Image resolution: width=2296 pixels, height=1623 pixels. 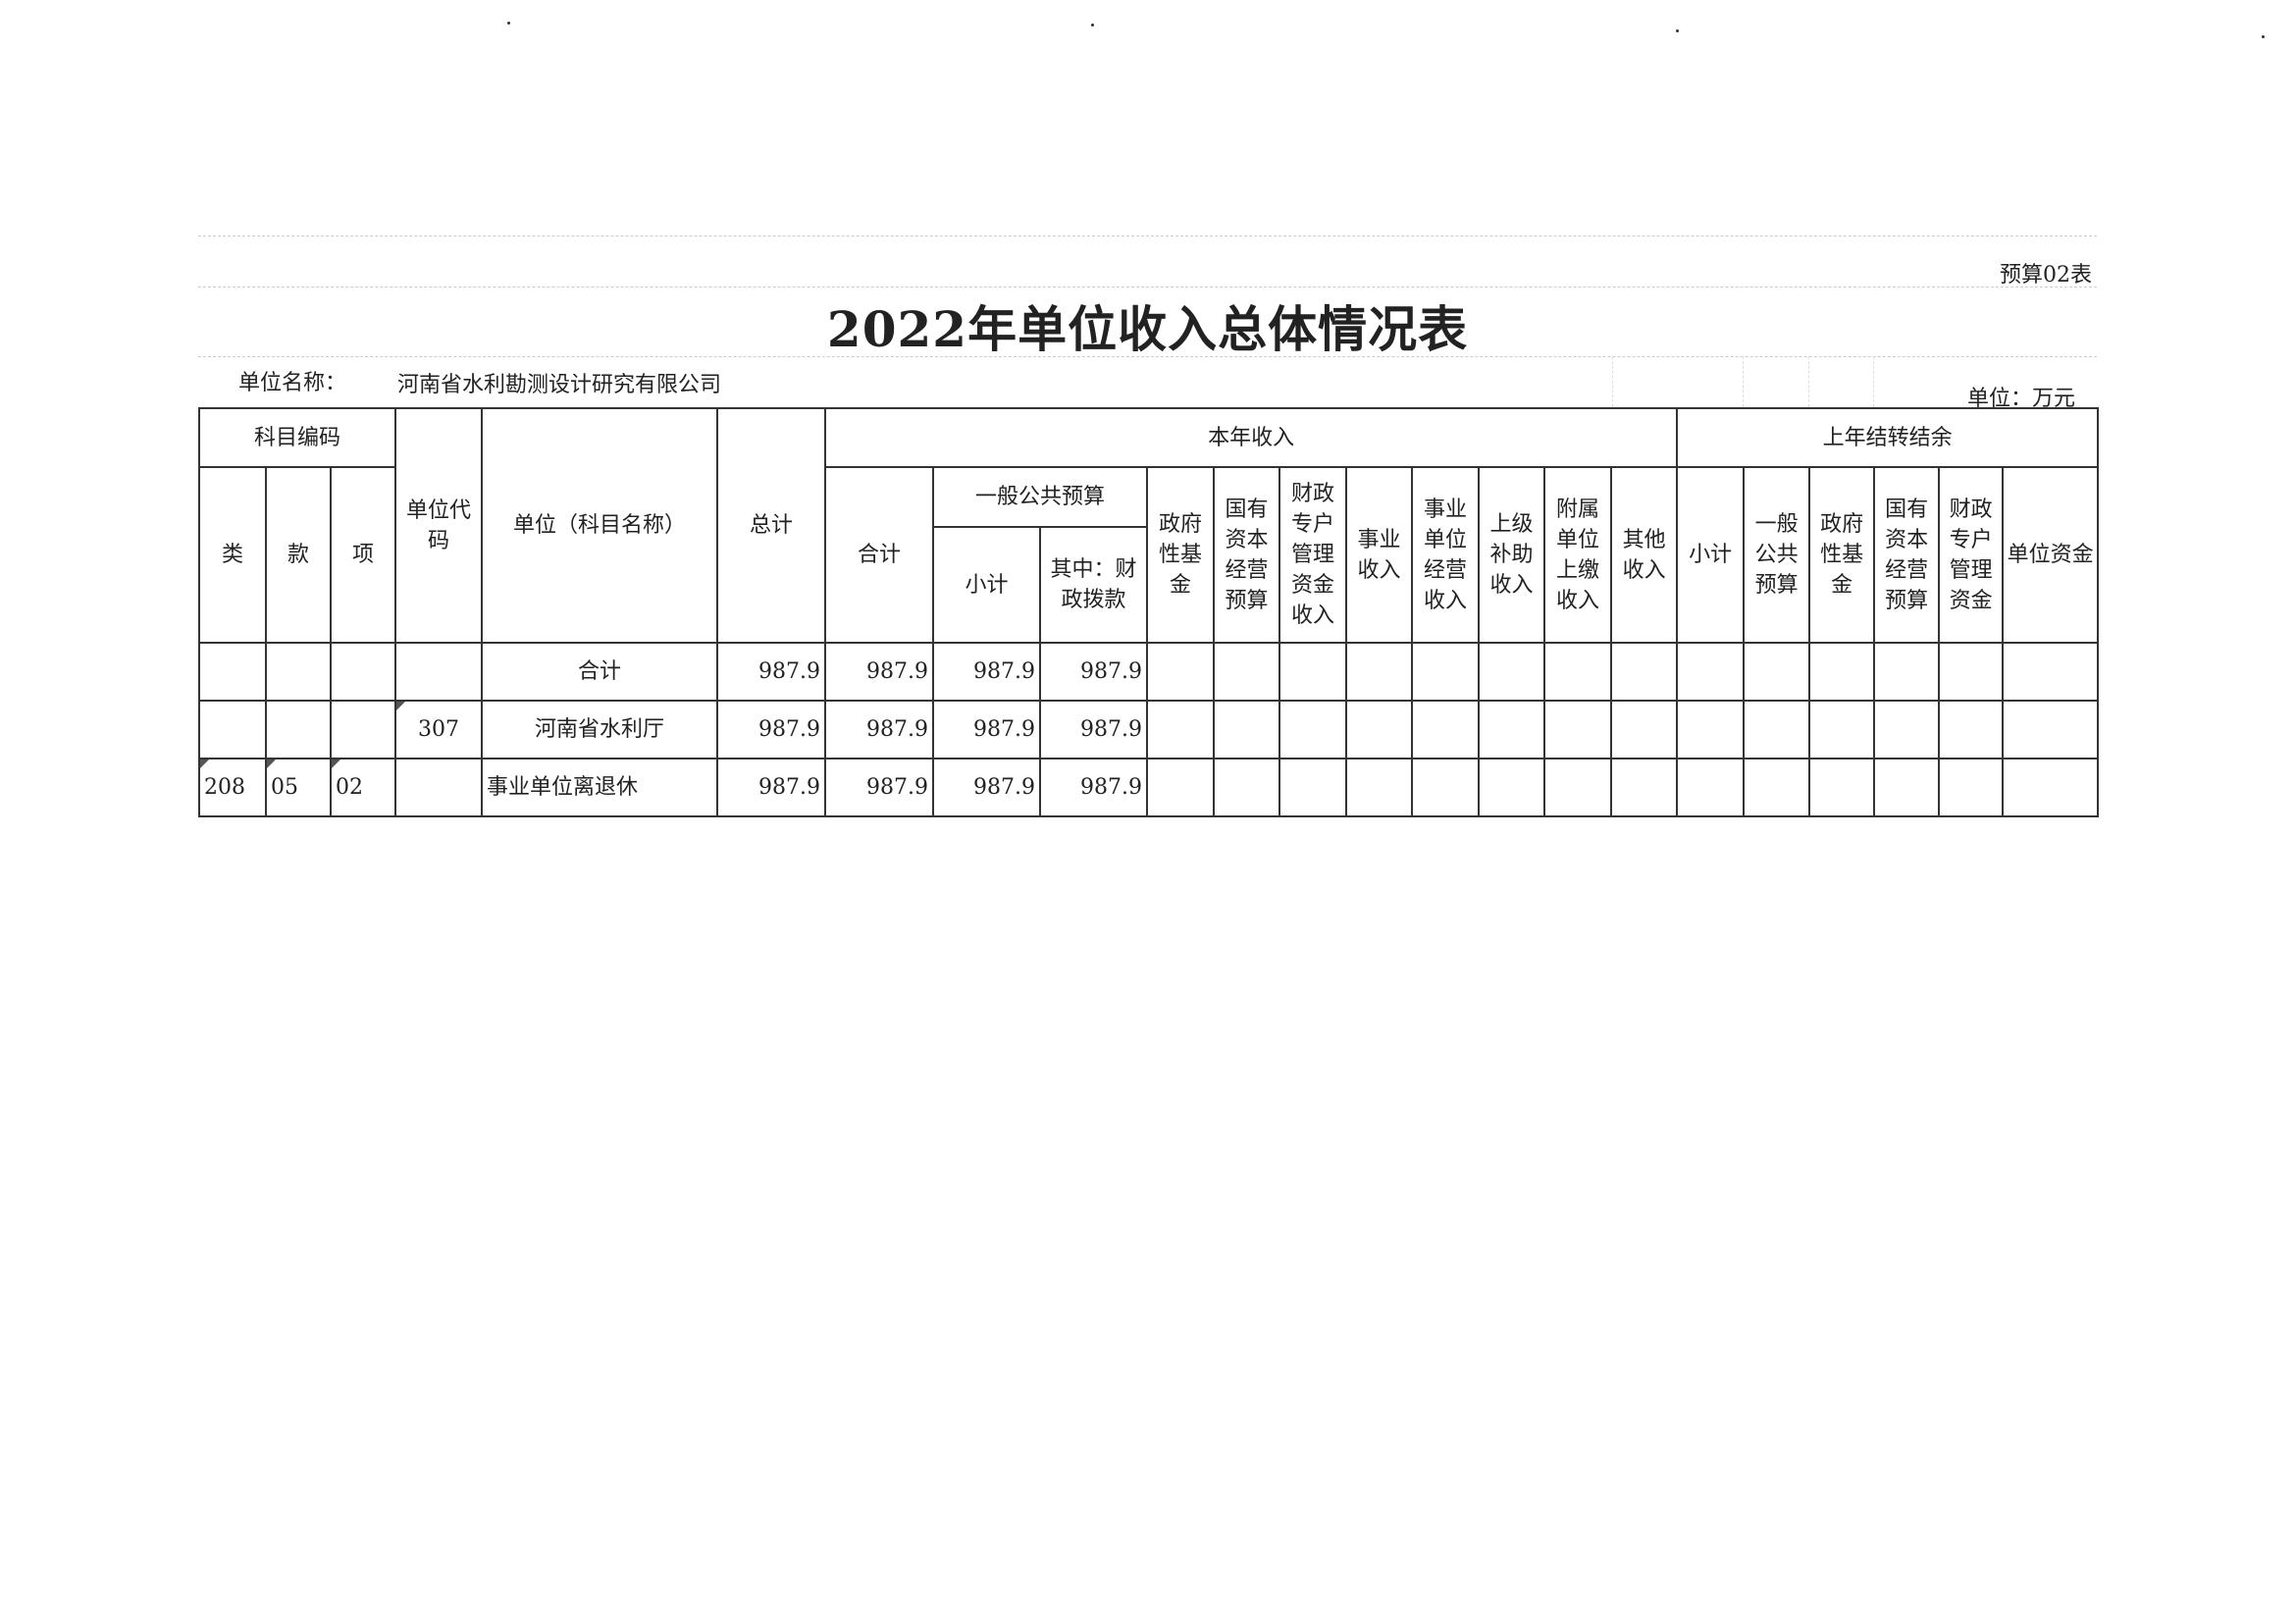 I want to click on header-prior-year-carryover: 上年结转结余, so click(x=1888, y=437).